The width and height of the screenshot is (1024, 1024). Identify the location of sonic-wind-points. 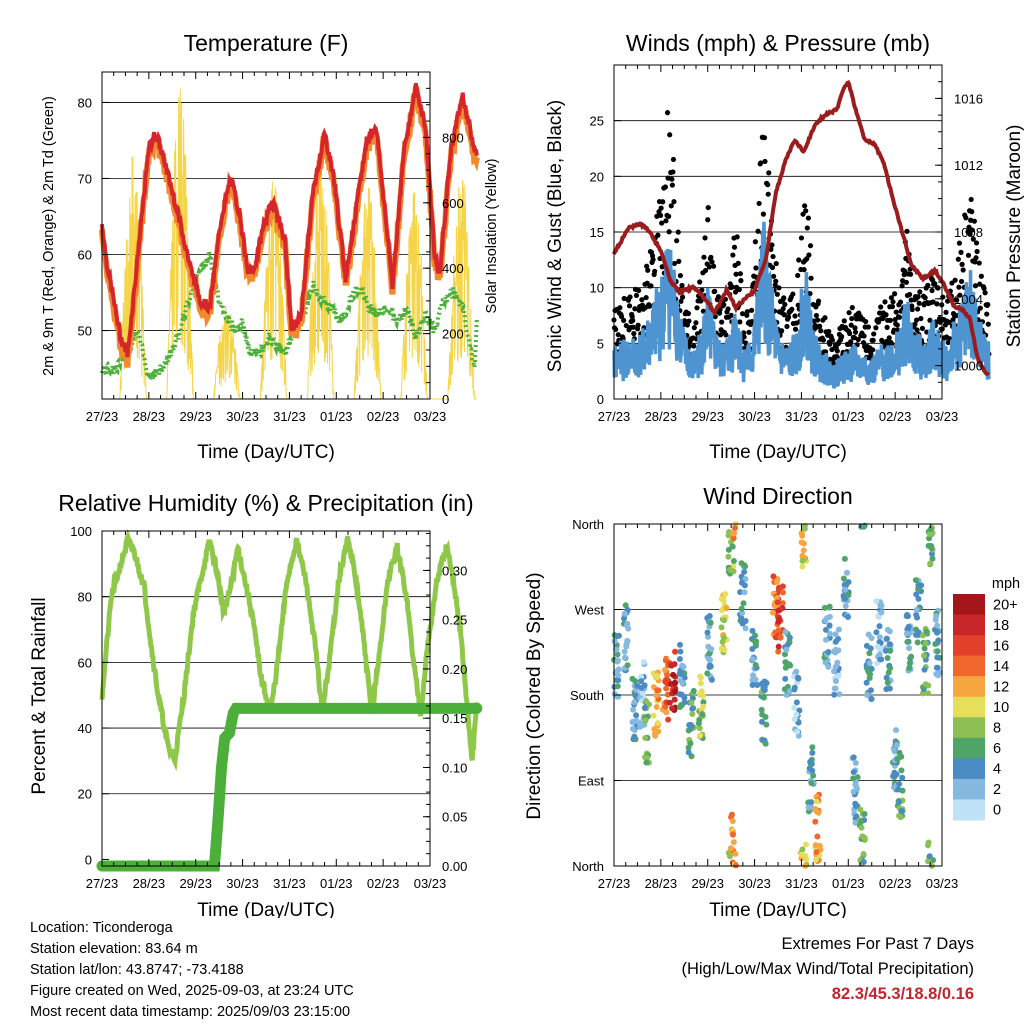
(801, 305).